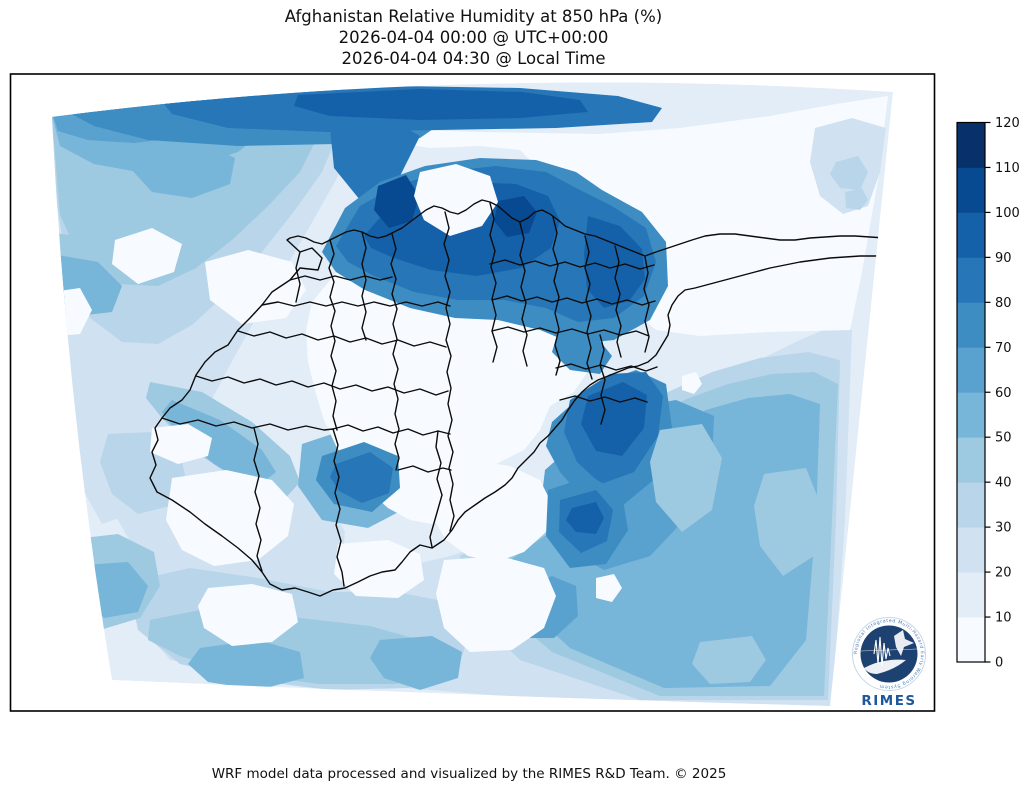  I want to click on colorbar-tick-label-0: 0, so click(999, 663).